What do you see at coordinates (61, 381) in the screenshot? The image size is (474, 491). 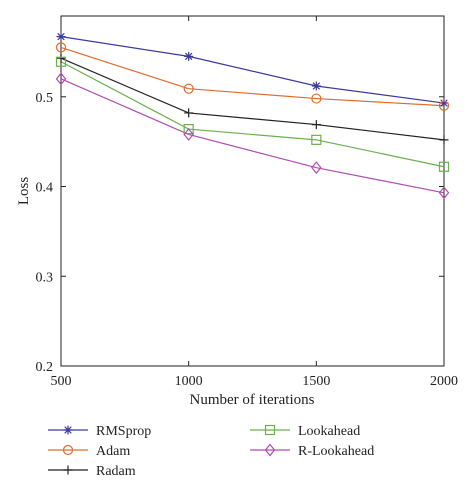 I see `x-tick-label: 500` at bounding box center [61, 381].